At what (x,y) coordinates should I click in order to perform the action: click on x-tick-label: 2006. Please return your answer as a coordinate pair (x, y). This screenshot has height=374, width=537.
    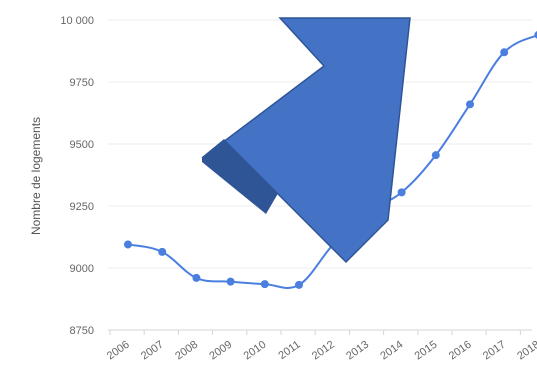
    Looking at the image, I should click on (118, 351).